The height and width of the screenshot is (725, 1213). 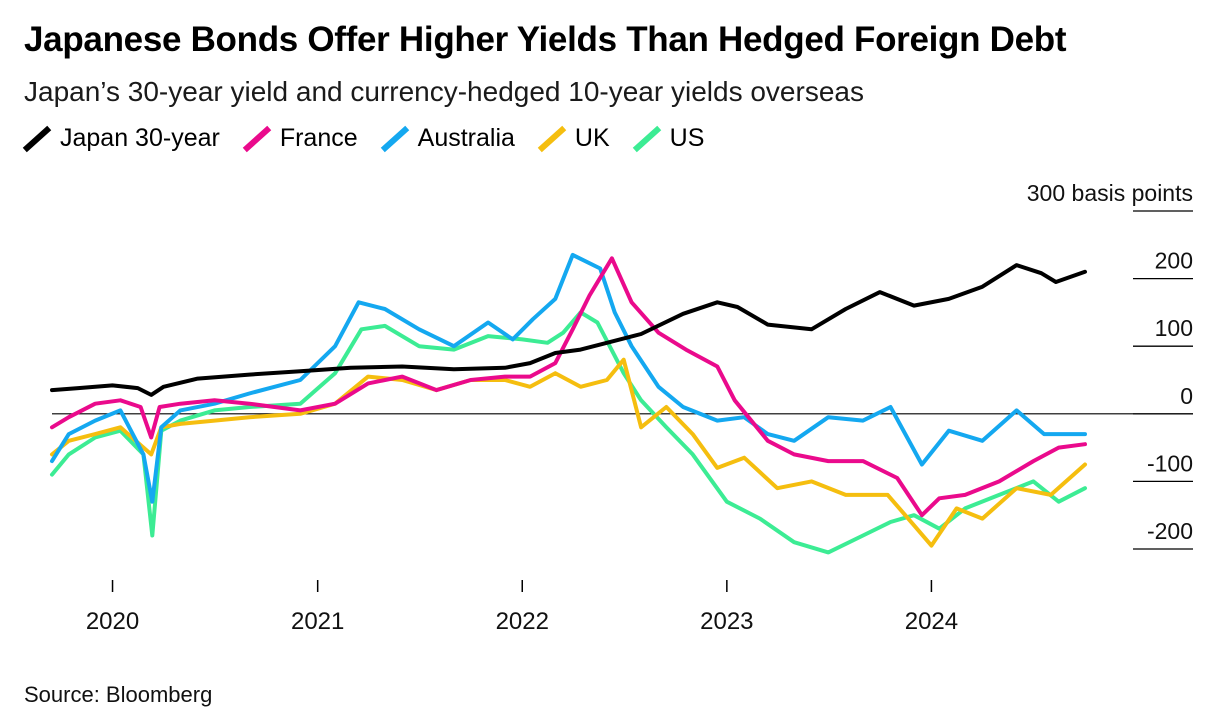 What do you see at coordinates (374, 138) in the screenshot?
I see `legend: Japan 30-year France Australia UK US` at bounding box center [374, 138].